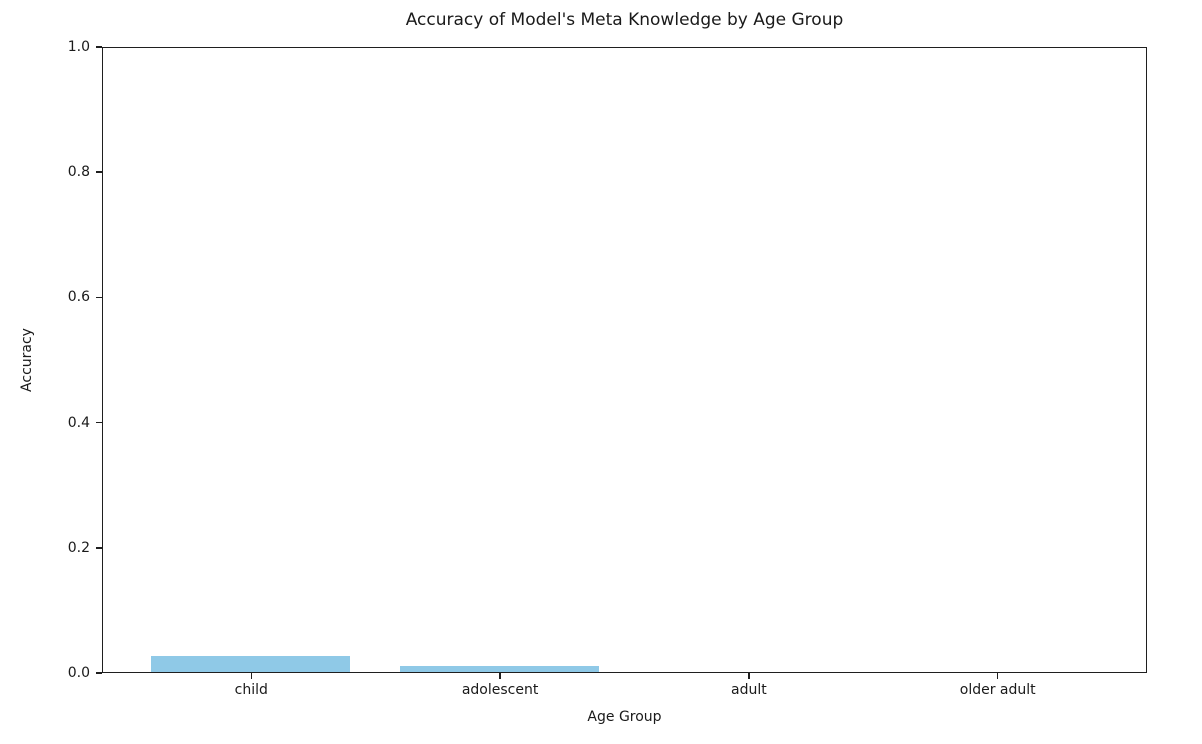  Describe the element at coordinates (99, 673) in the screenshot. I see `y-tick-0.0` at that location.